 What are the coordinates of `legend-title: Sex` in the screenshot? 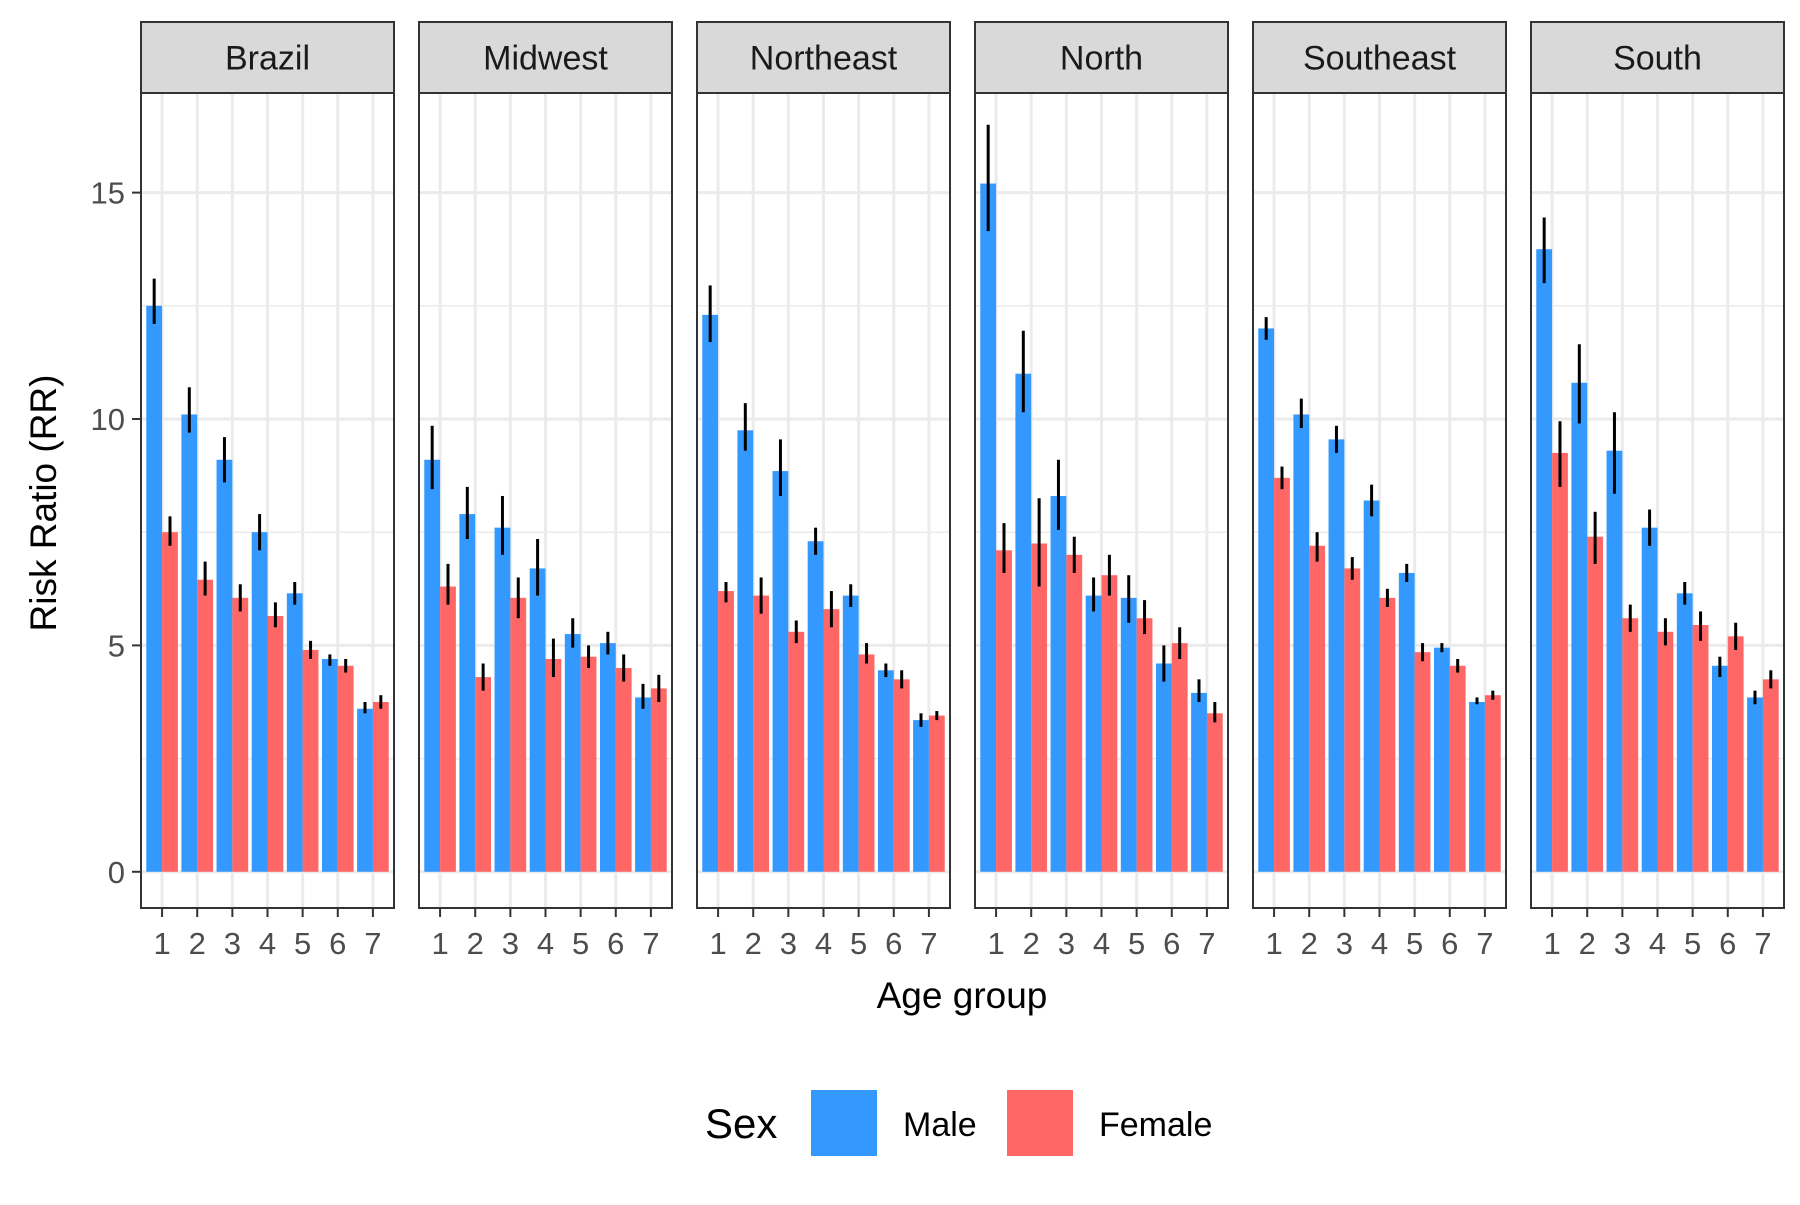 It's located at (741, 1123).